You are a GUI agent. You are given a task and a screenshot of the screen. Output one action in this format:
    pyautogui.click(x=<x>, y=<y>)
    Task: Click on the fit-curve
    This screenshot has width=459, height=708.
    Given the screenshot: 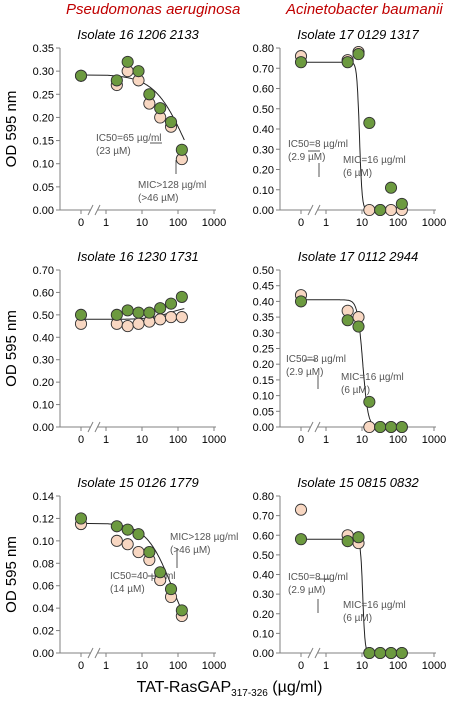 What is the action you would take?
    pyautogui.click(x=353, y=596)
    